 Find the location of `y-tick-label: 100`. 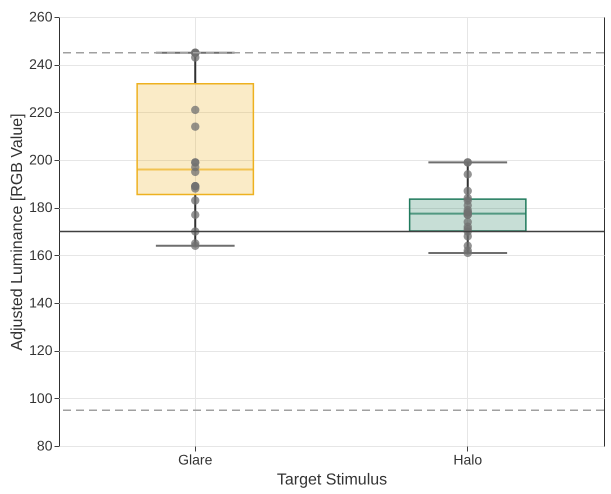

y-tick-label: 100 is located at coordinates (41, 398).